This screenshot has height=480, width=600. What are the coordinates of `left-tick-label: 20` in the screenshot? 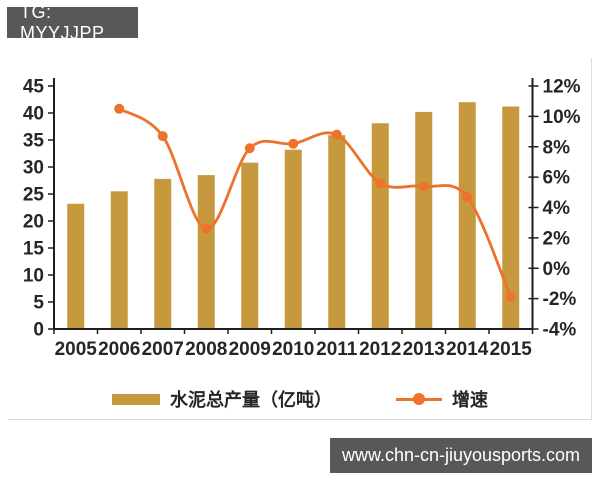 It's located at (33, 222).